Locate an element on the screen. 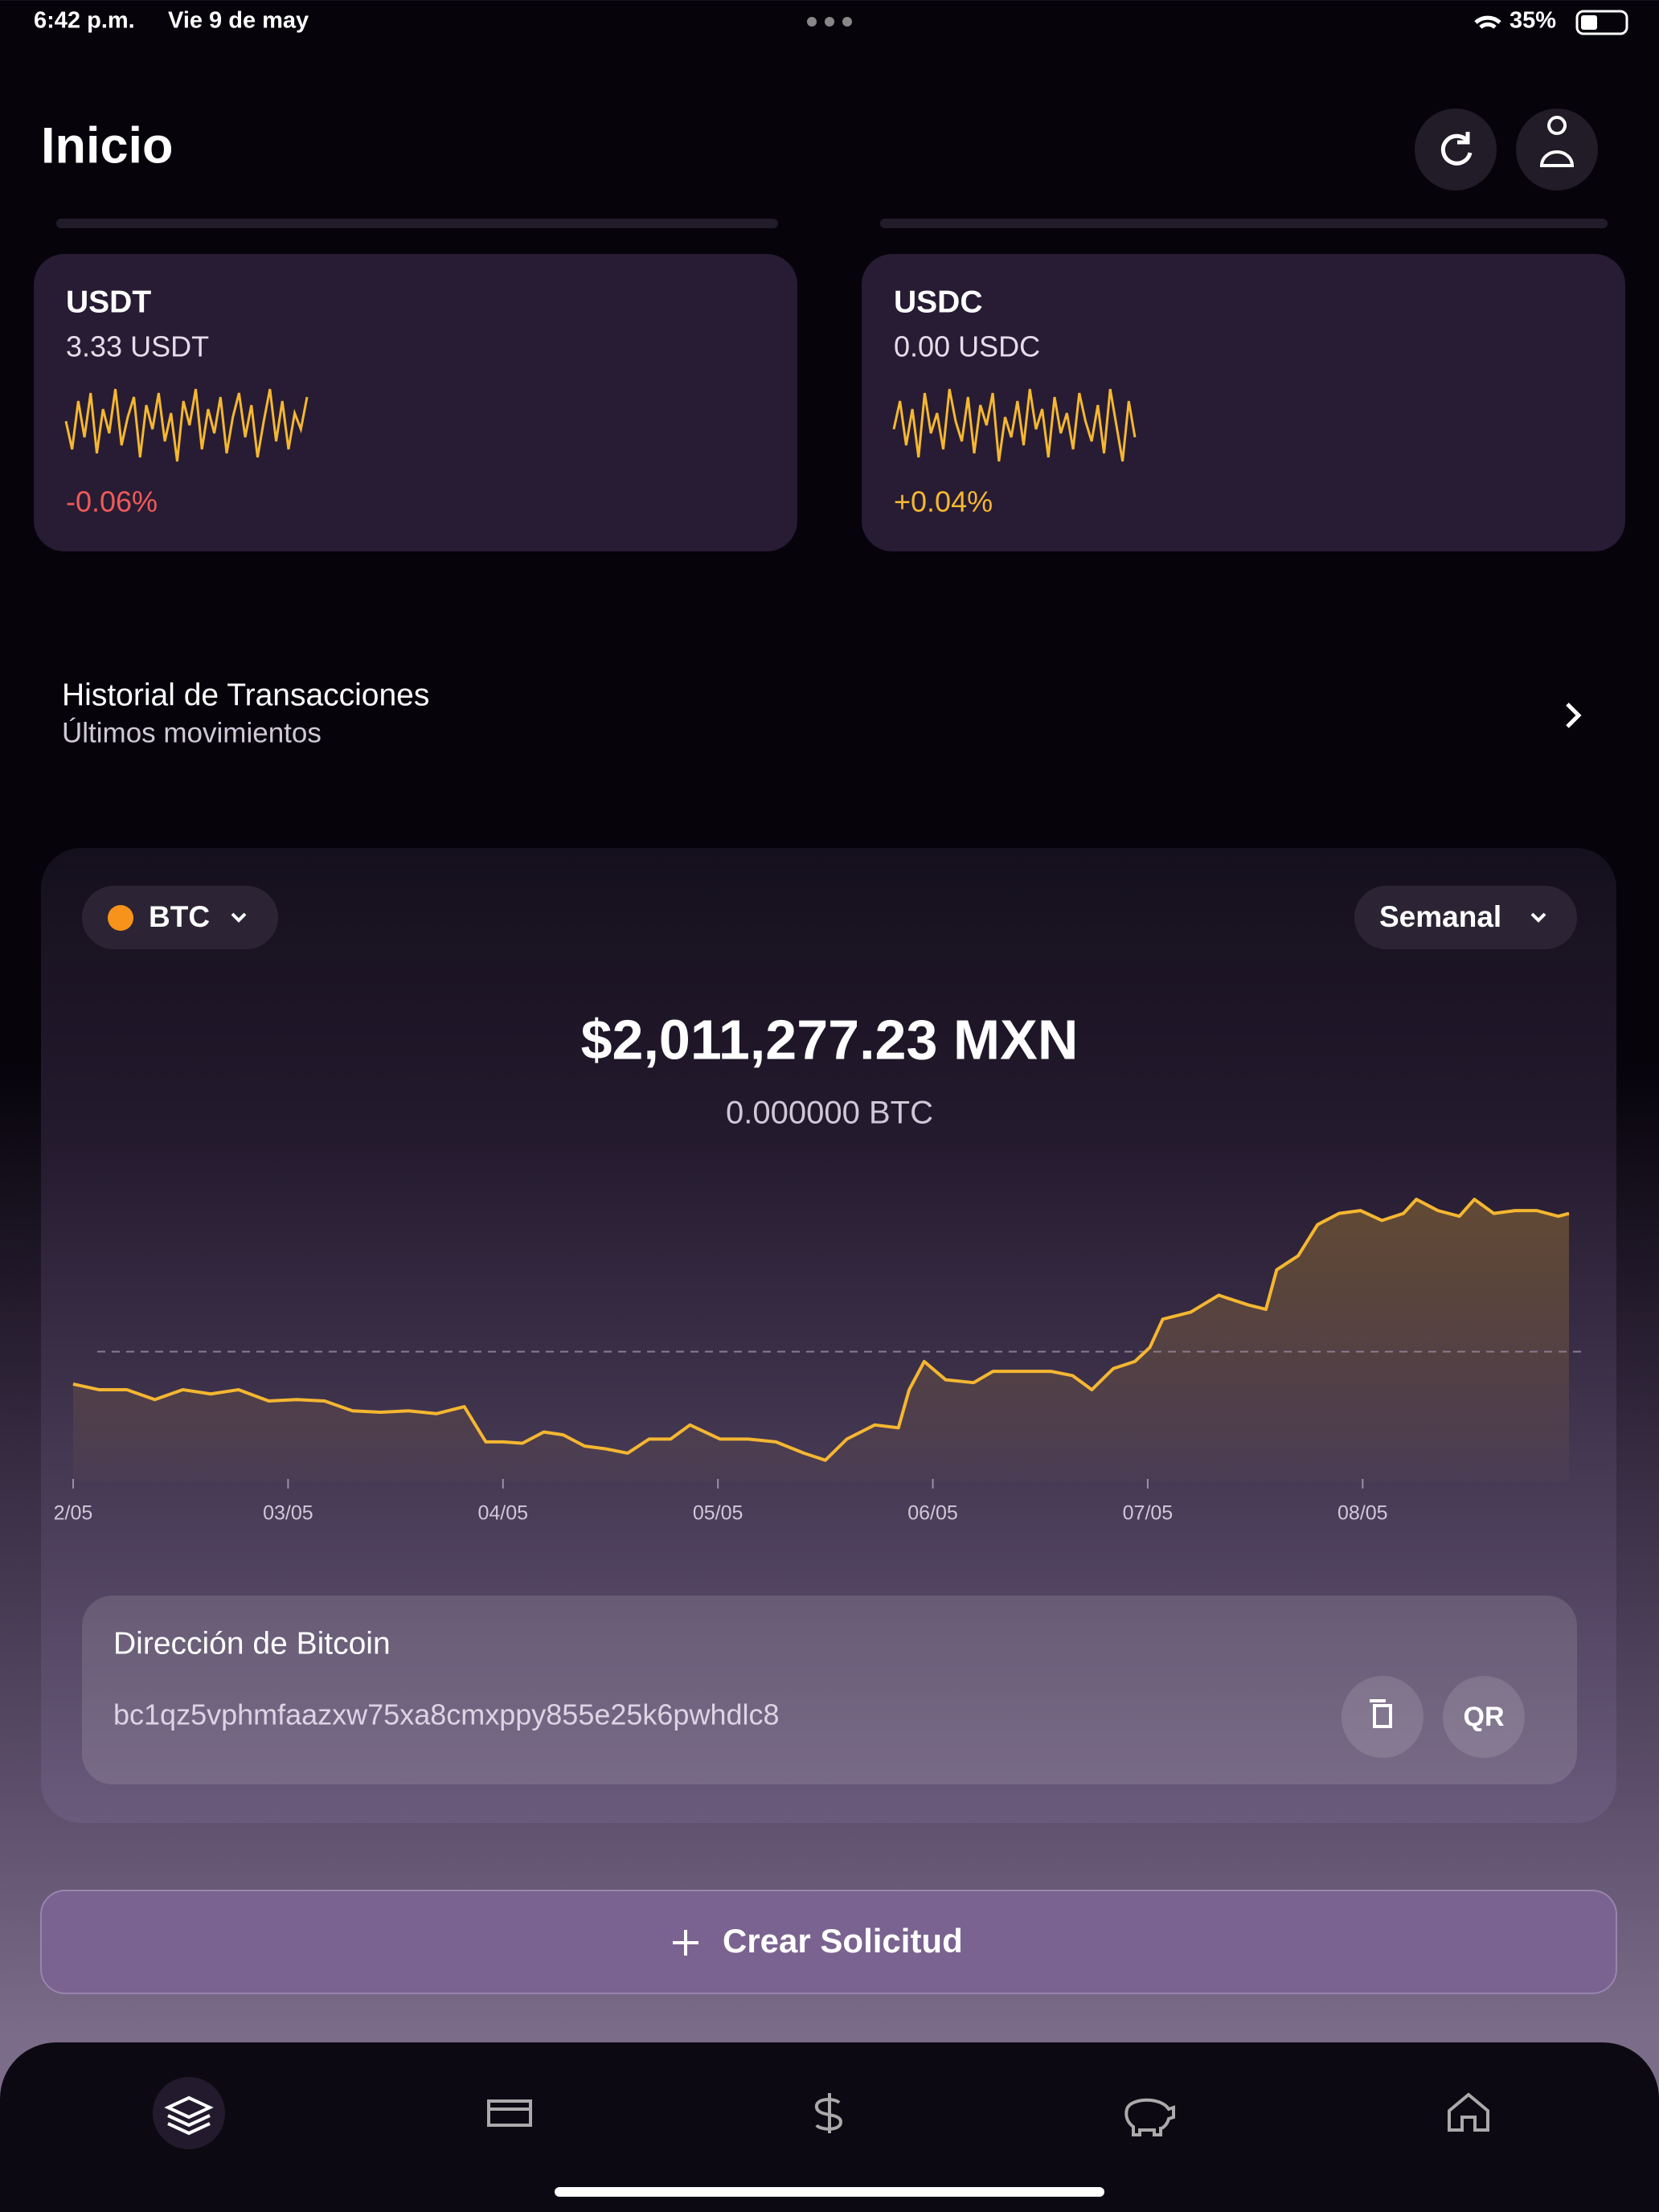  tab-assets is located at coordinates (189, 2115).